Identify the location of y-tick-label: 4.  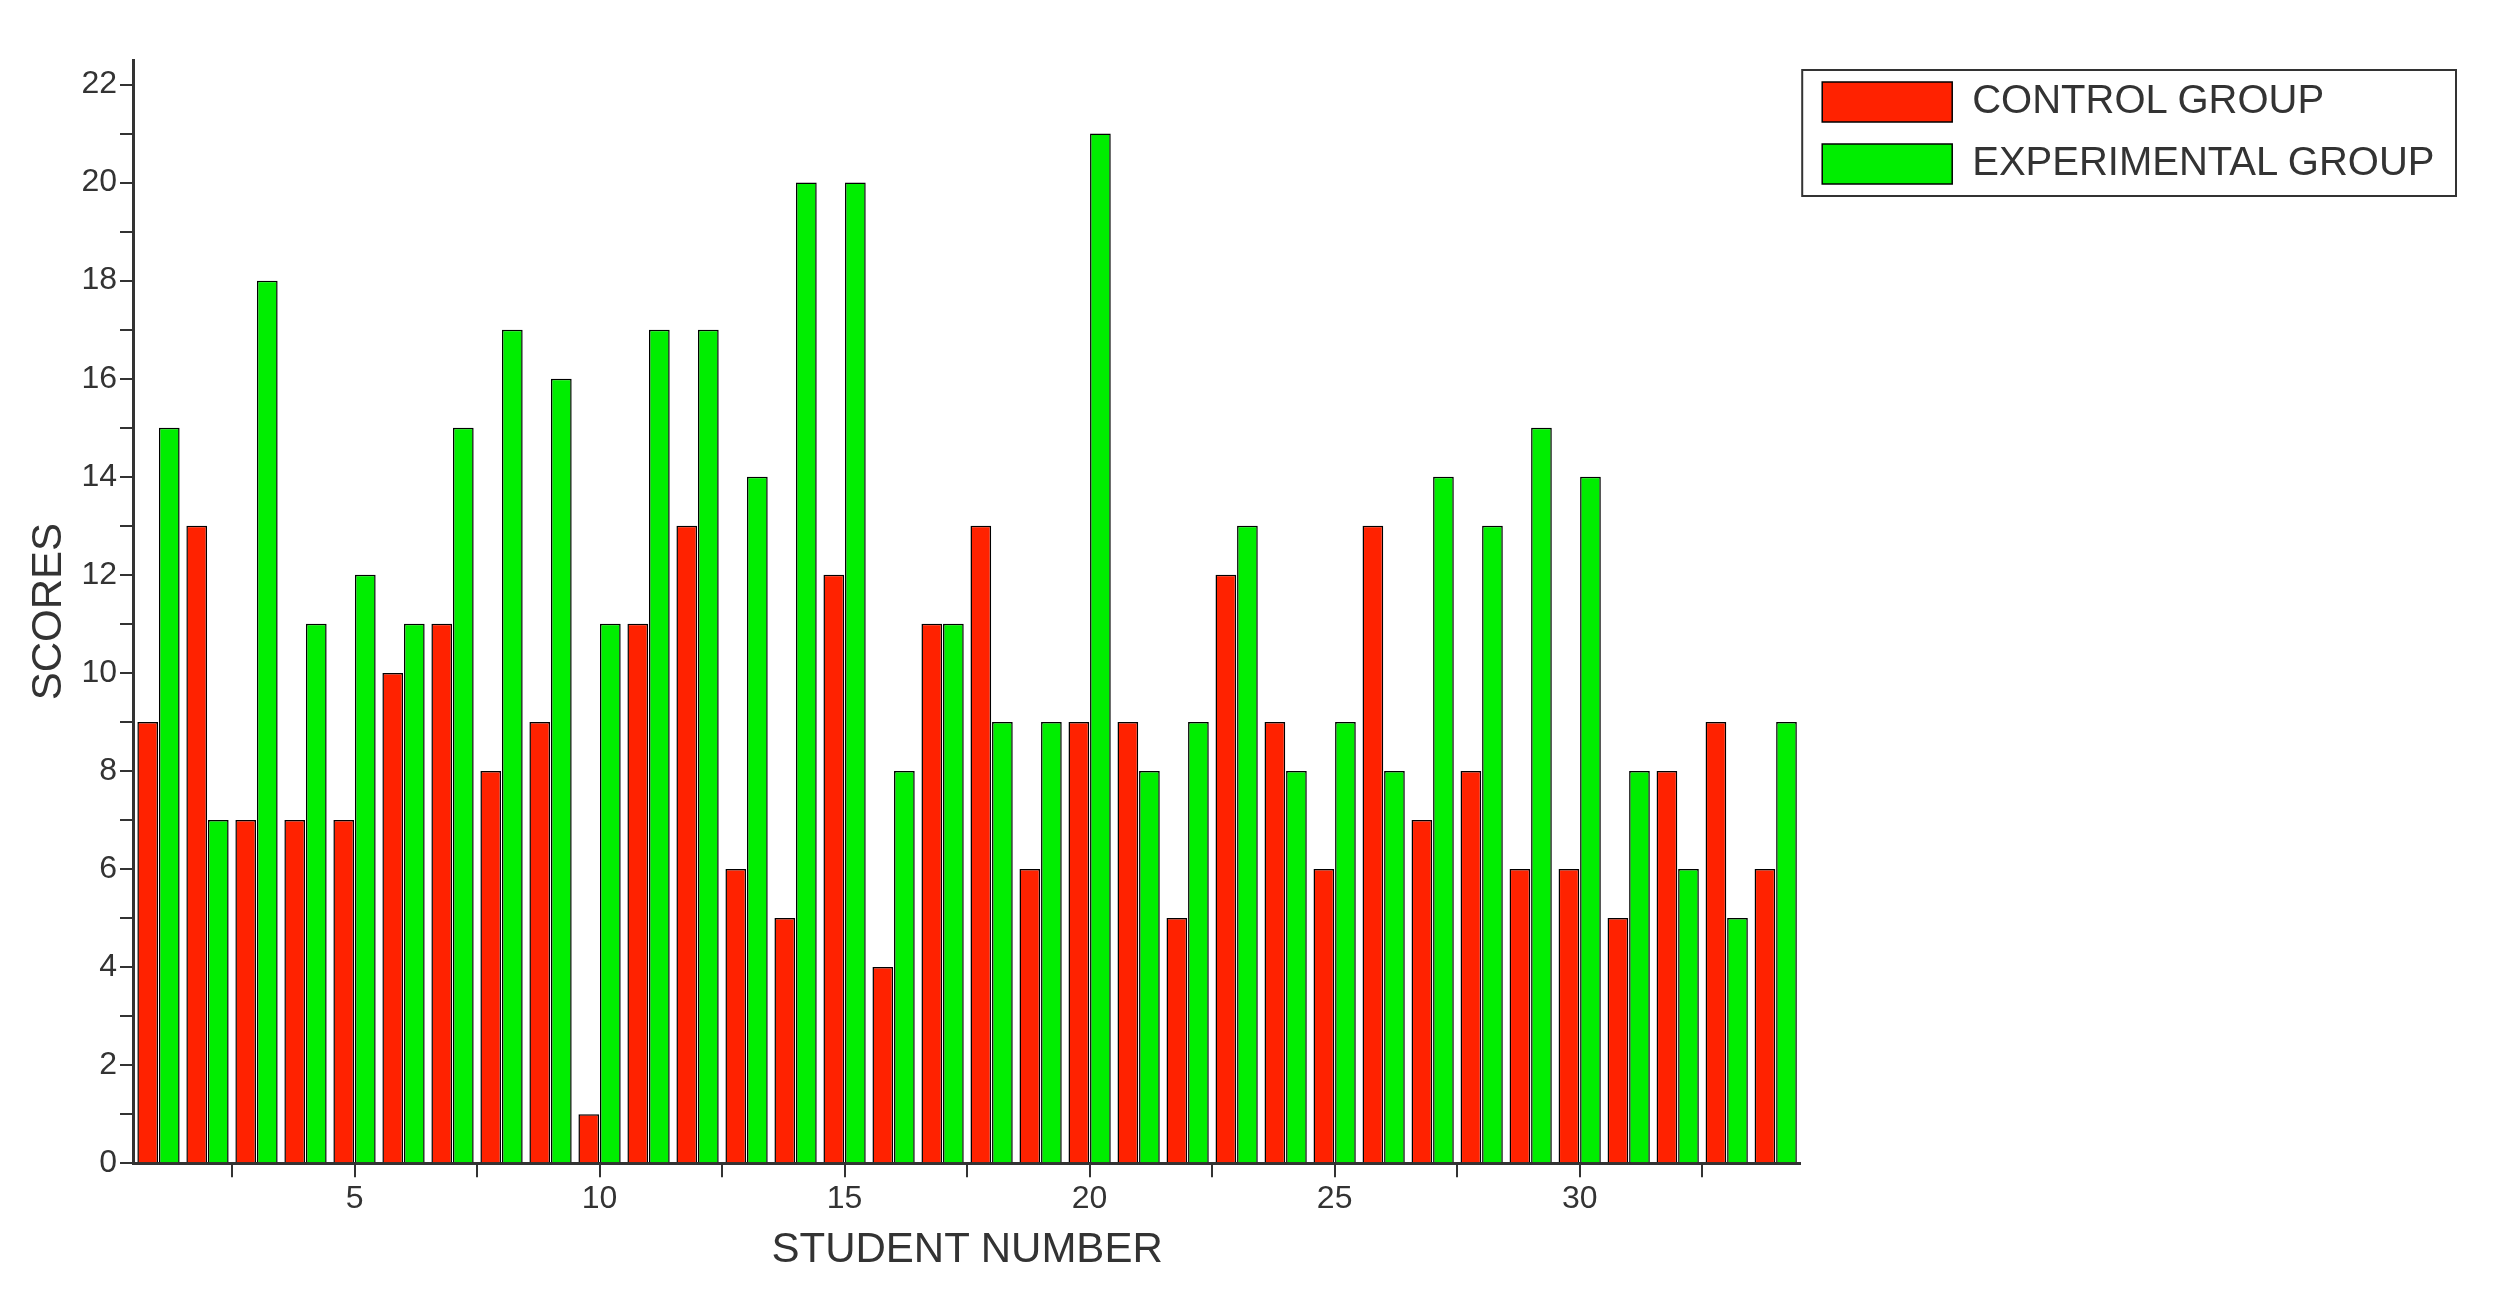
(108, 964).